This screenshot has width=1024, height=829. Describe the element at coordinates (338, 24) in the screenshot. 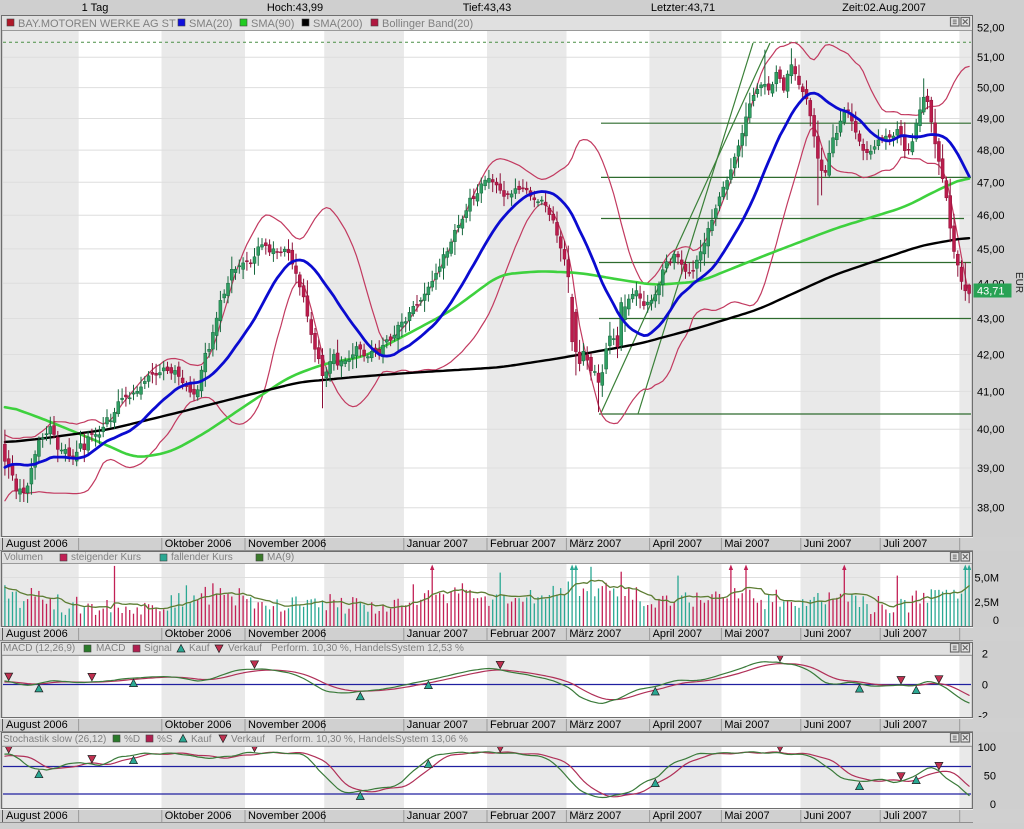

I see `svg-text: SMA(200)` at that location.